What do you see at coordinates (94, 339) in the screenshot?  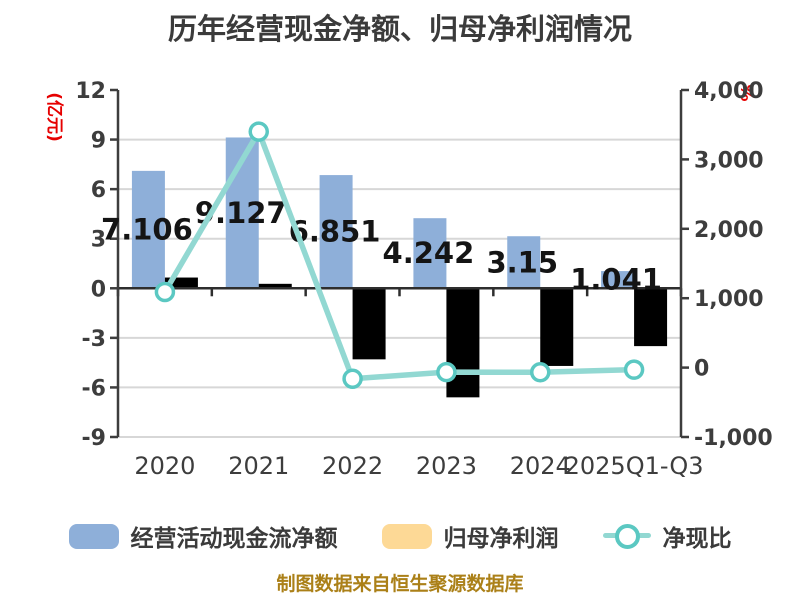 I see `left-axis-tick-label: -3` at bounding box center [94, 339].